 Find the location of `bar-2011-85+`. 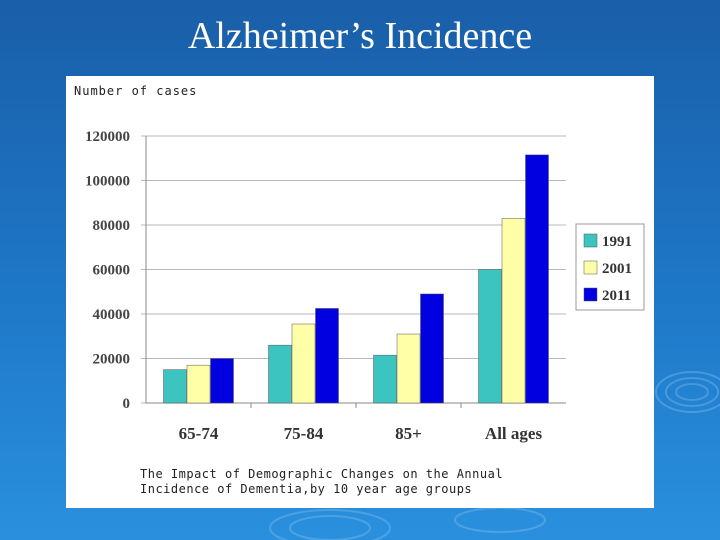

bar-2011-85+ is located at coordinates (432, 348).